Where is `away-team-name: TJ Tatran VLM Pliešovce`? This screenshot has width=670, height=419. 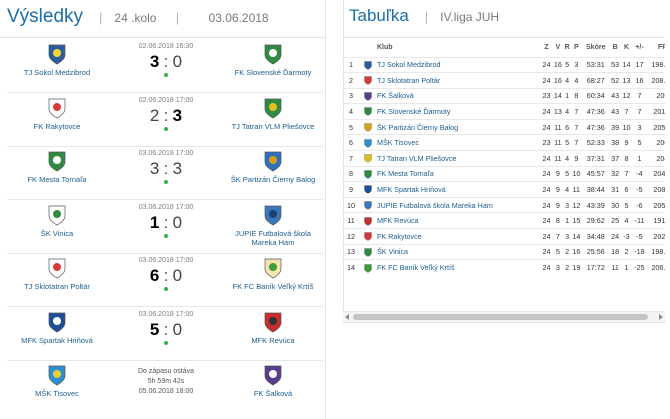
away-team-name: TJ Tatran VLM Pliešovce is located at coordinates (273, 126).